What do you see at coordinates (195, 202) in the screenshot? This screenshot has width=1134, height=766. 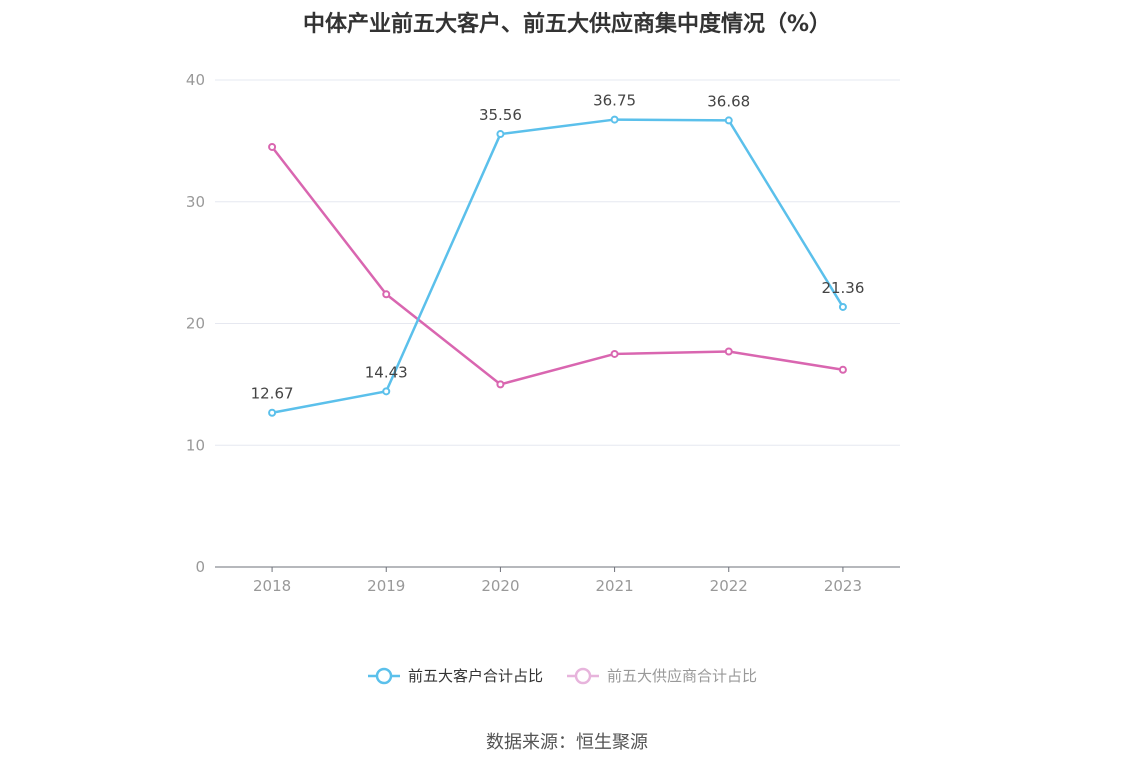 I see `y-tick-label: 30` at bounding box center [195, 202].